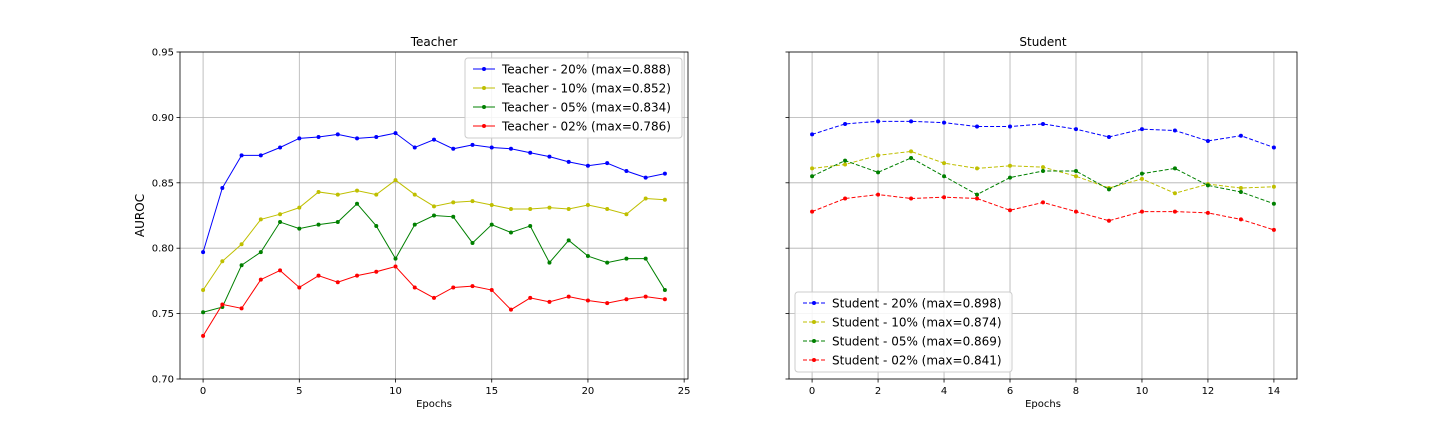  What do you see at coordinates (586, 127) in the screenshot?
I see `legend-label: Teacher - 02% (max=0.786)` at bounding box center [586, 127].